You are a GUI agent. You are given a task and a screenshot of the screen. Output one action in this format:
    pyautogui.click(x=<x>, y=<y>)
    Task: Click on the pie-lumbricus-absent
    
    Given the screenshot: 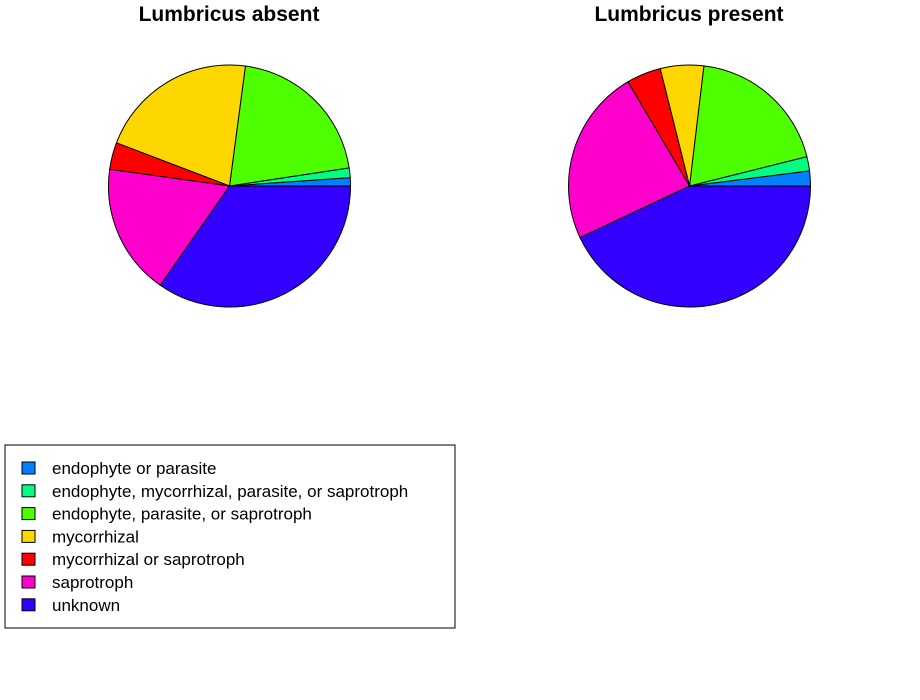 What is the action you would take?
    pyautogui.click(x=230, y=186)
    